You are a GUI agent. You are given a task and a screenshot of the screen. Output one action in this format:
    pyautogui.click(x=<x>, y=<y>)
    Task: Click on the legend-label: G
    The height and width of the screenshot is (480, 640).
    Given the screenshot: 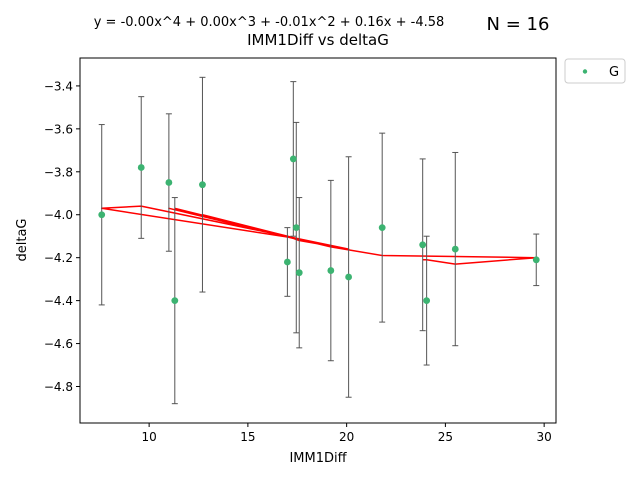 What is the action you would take?
    pyautogui.click(x=614, y=72)
    